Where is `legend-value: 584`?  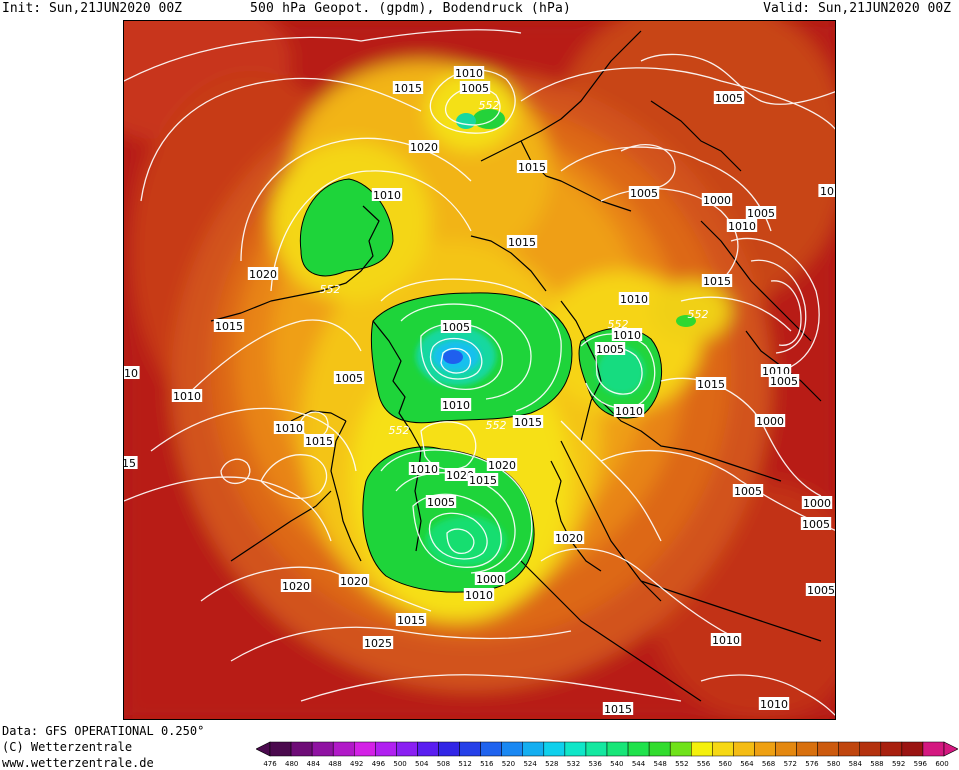 legend-value: 584 is located at coordinates (855, 764).